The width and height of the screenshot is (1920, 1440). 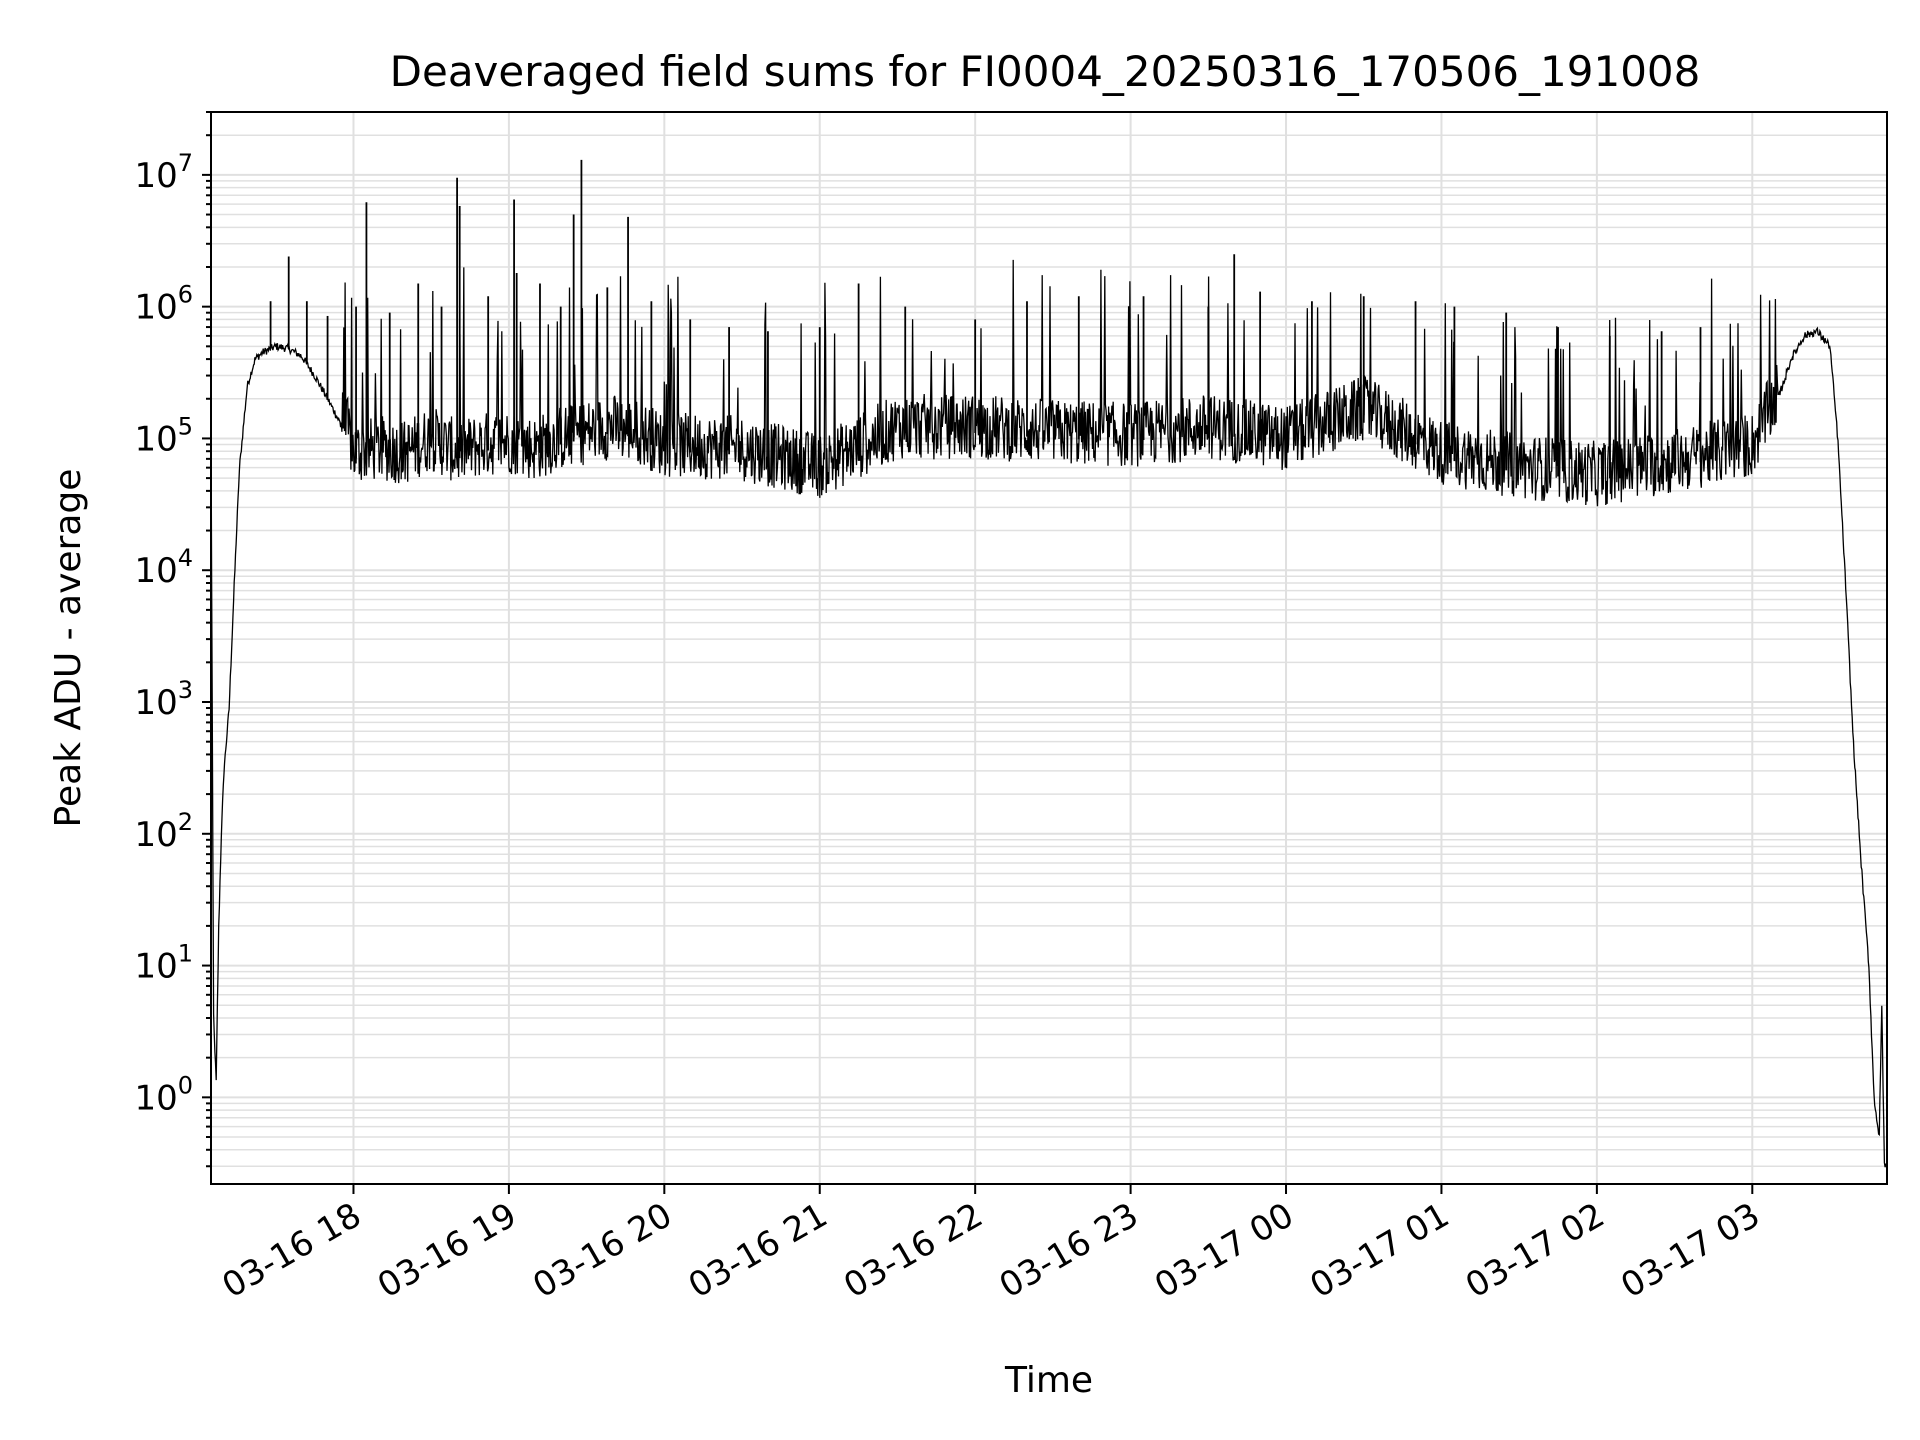 What do you see at coordinates (1535, 1250) in the screenshot?
I see `x-tick-label: 03-17 02` at bounding box center [1535, 1250].